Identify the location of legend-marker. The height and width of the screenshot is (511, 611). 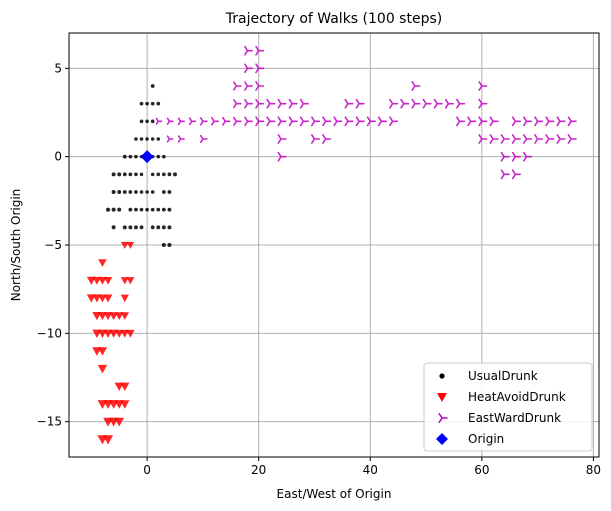
(442, 397).